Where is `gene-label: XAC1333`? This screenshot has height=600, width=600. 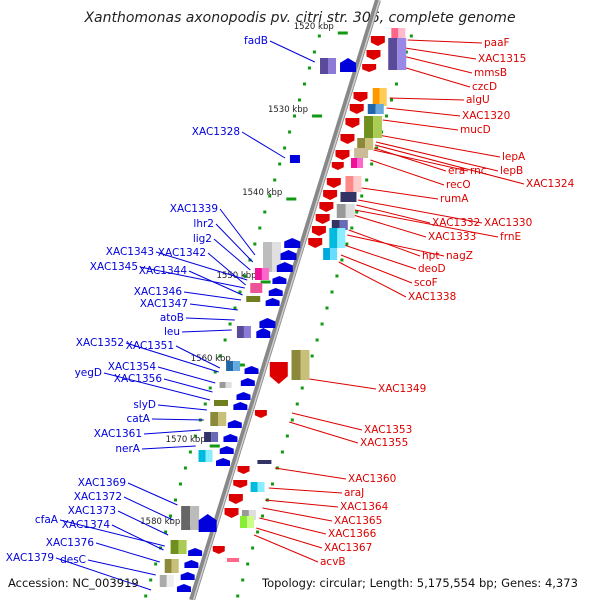
gene-label: XAC1333 is located at coordinates (452, 237).